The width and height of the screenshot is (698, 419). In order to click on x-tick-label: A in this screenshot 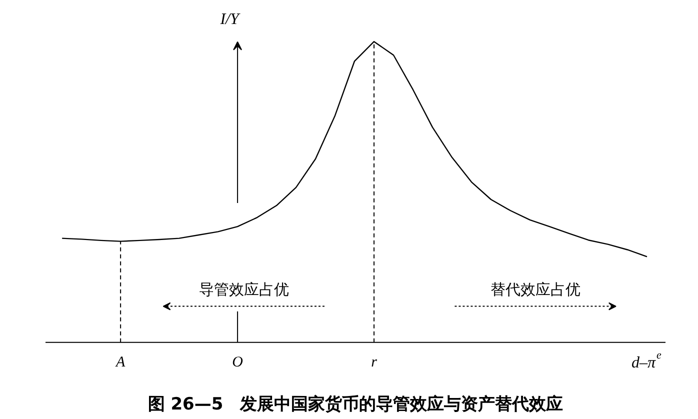, I will do `click(120, 362)`.